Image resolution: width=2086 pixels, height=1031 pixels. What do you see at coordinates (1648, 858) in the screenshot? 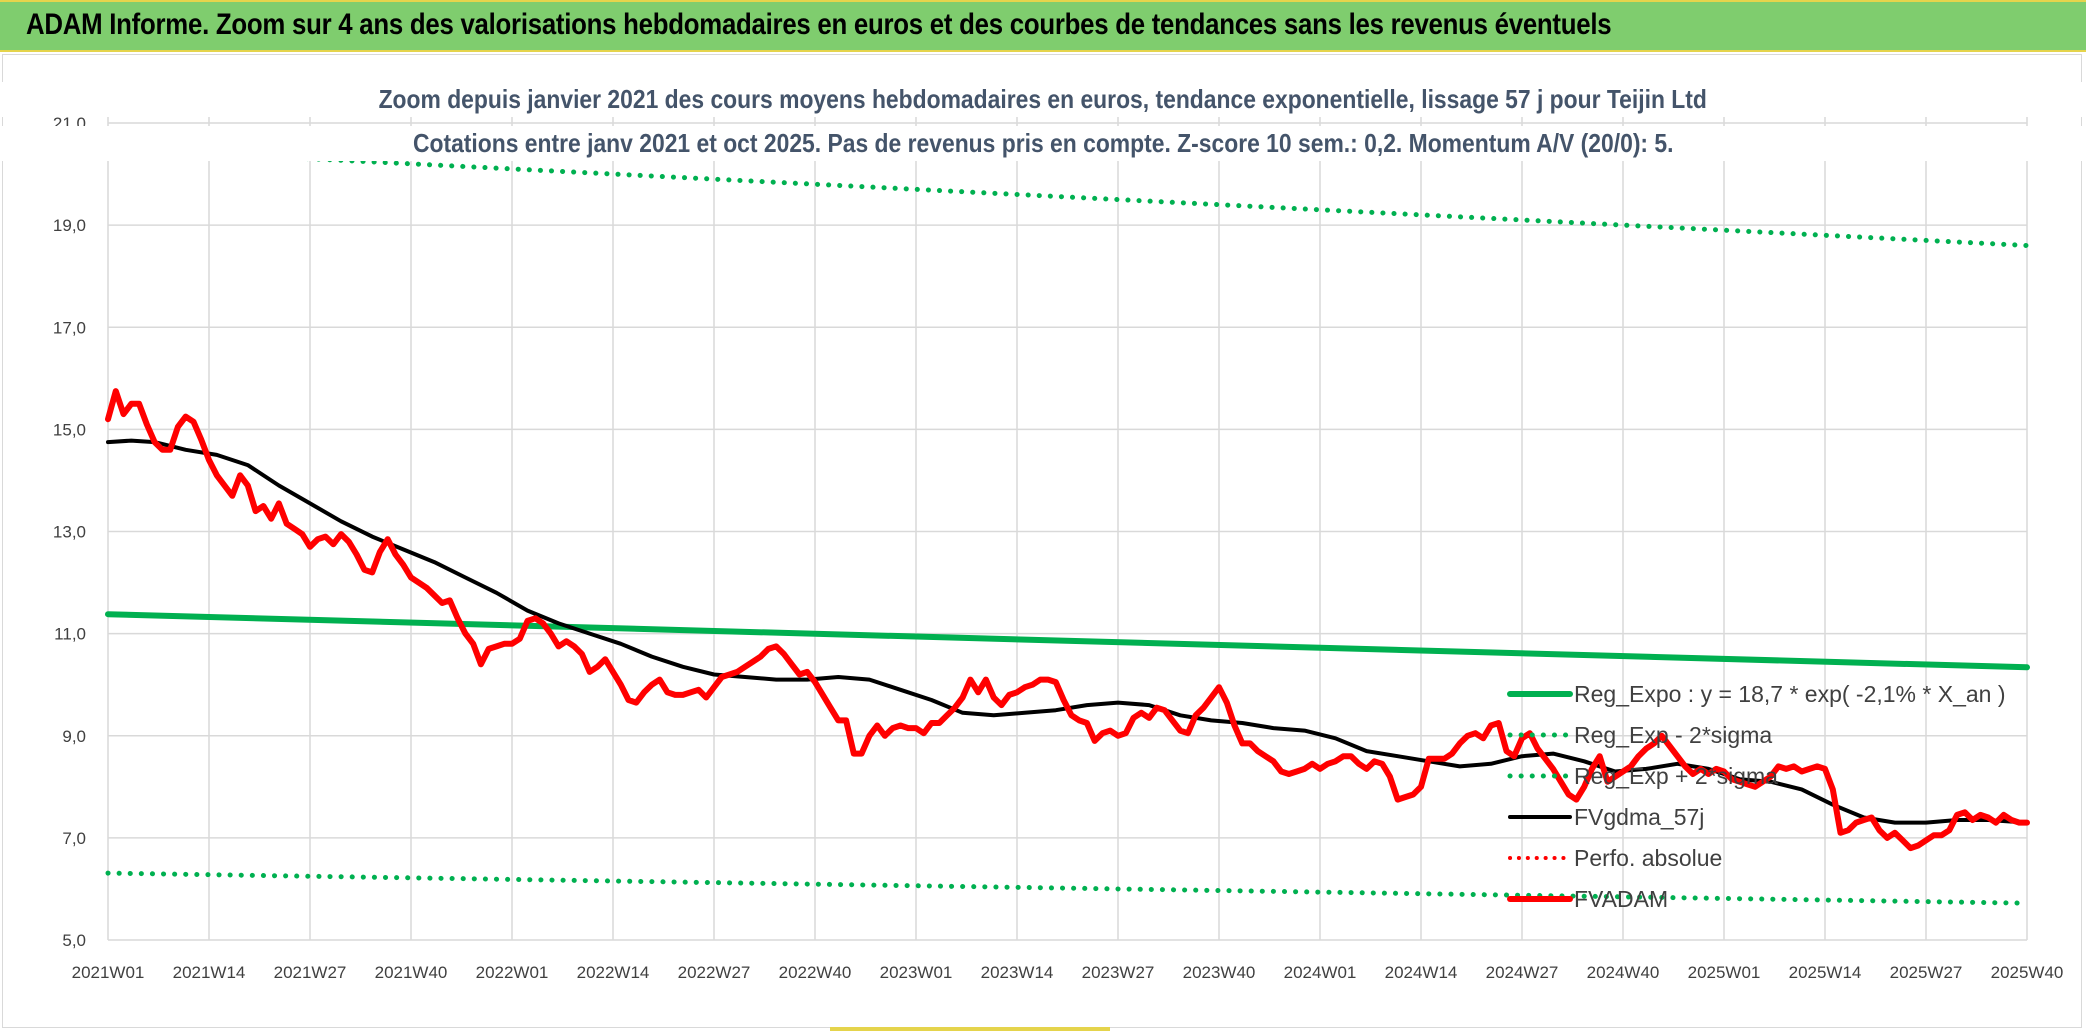
I see `legend-label-4: Perfo. absolue` at bounding box center [1648, 858].